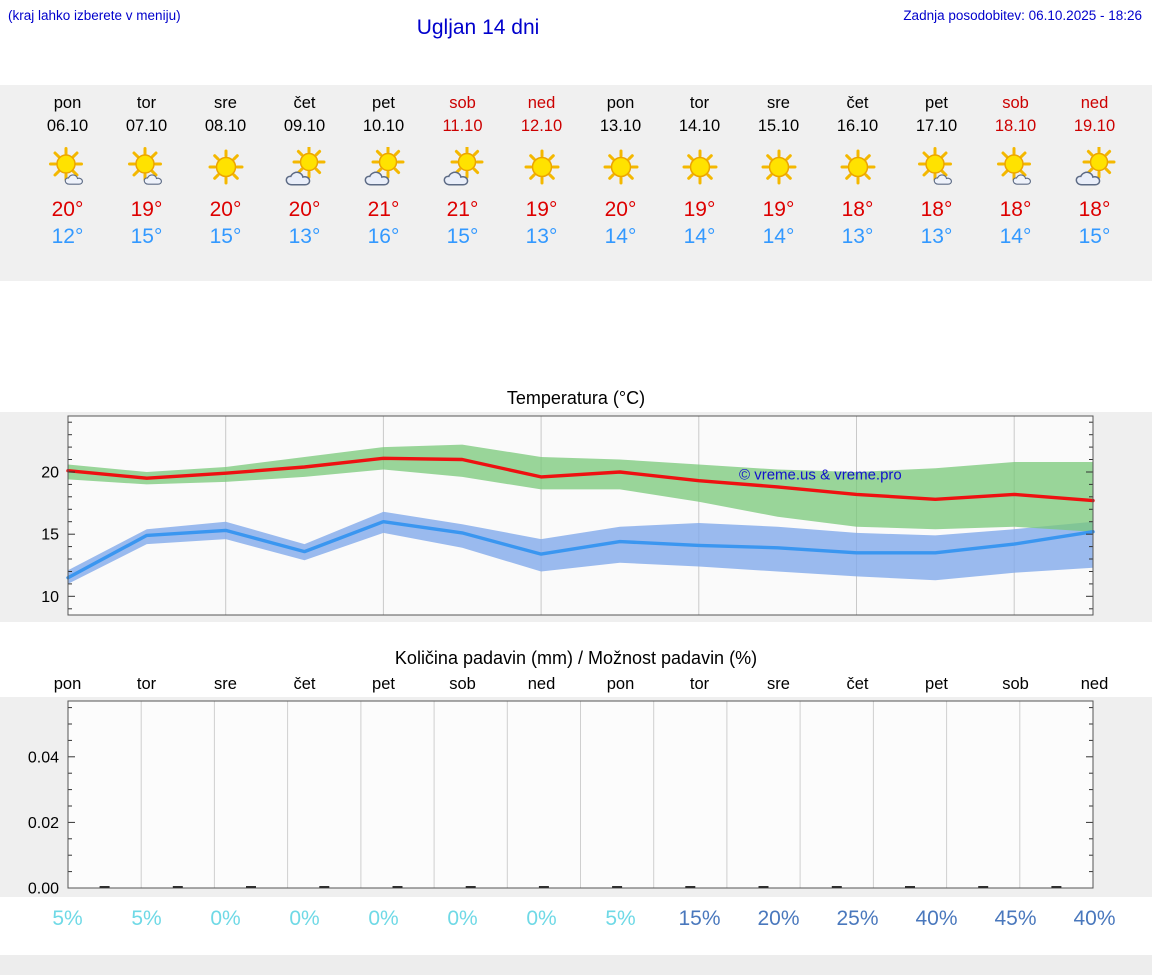 This screenshot has width=1152, height=975. I want to click on day-date: 07.10, so click(146, 126).